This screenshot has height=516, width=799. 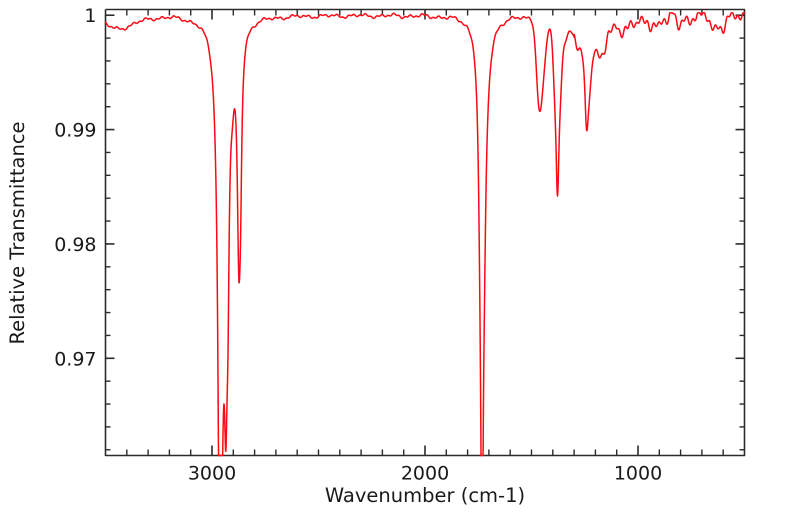 What do you see at coordinates (212, 474) in the screenshot?
I see `x-tick-label: 3000` at bounding box center [212, 474].